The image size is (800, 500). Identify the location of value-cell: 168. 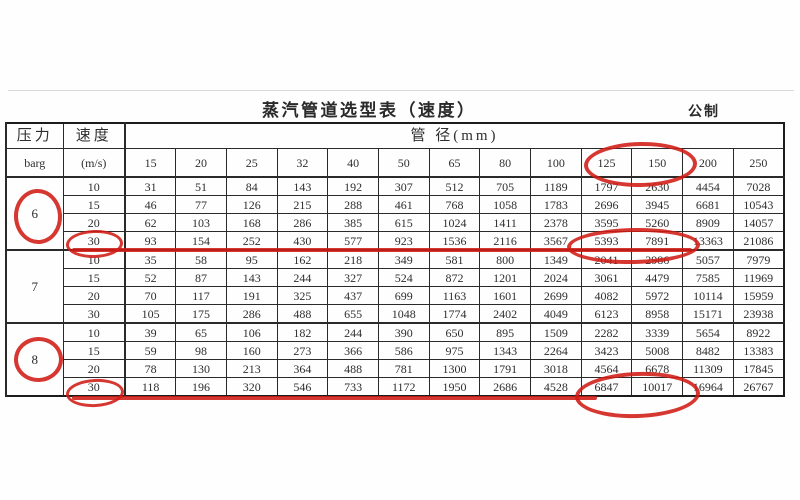
(251, 222).